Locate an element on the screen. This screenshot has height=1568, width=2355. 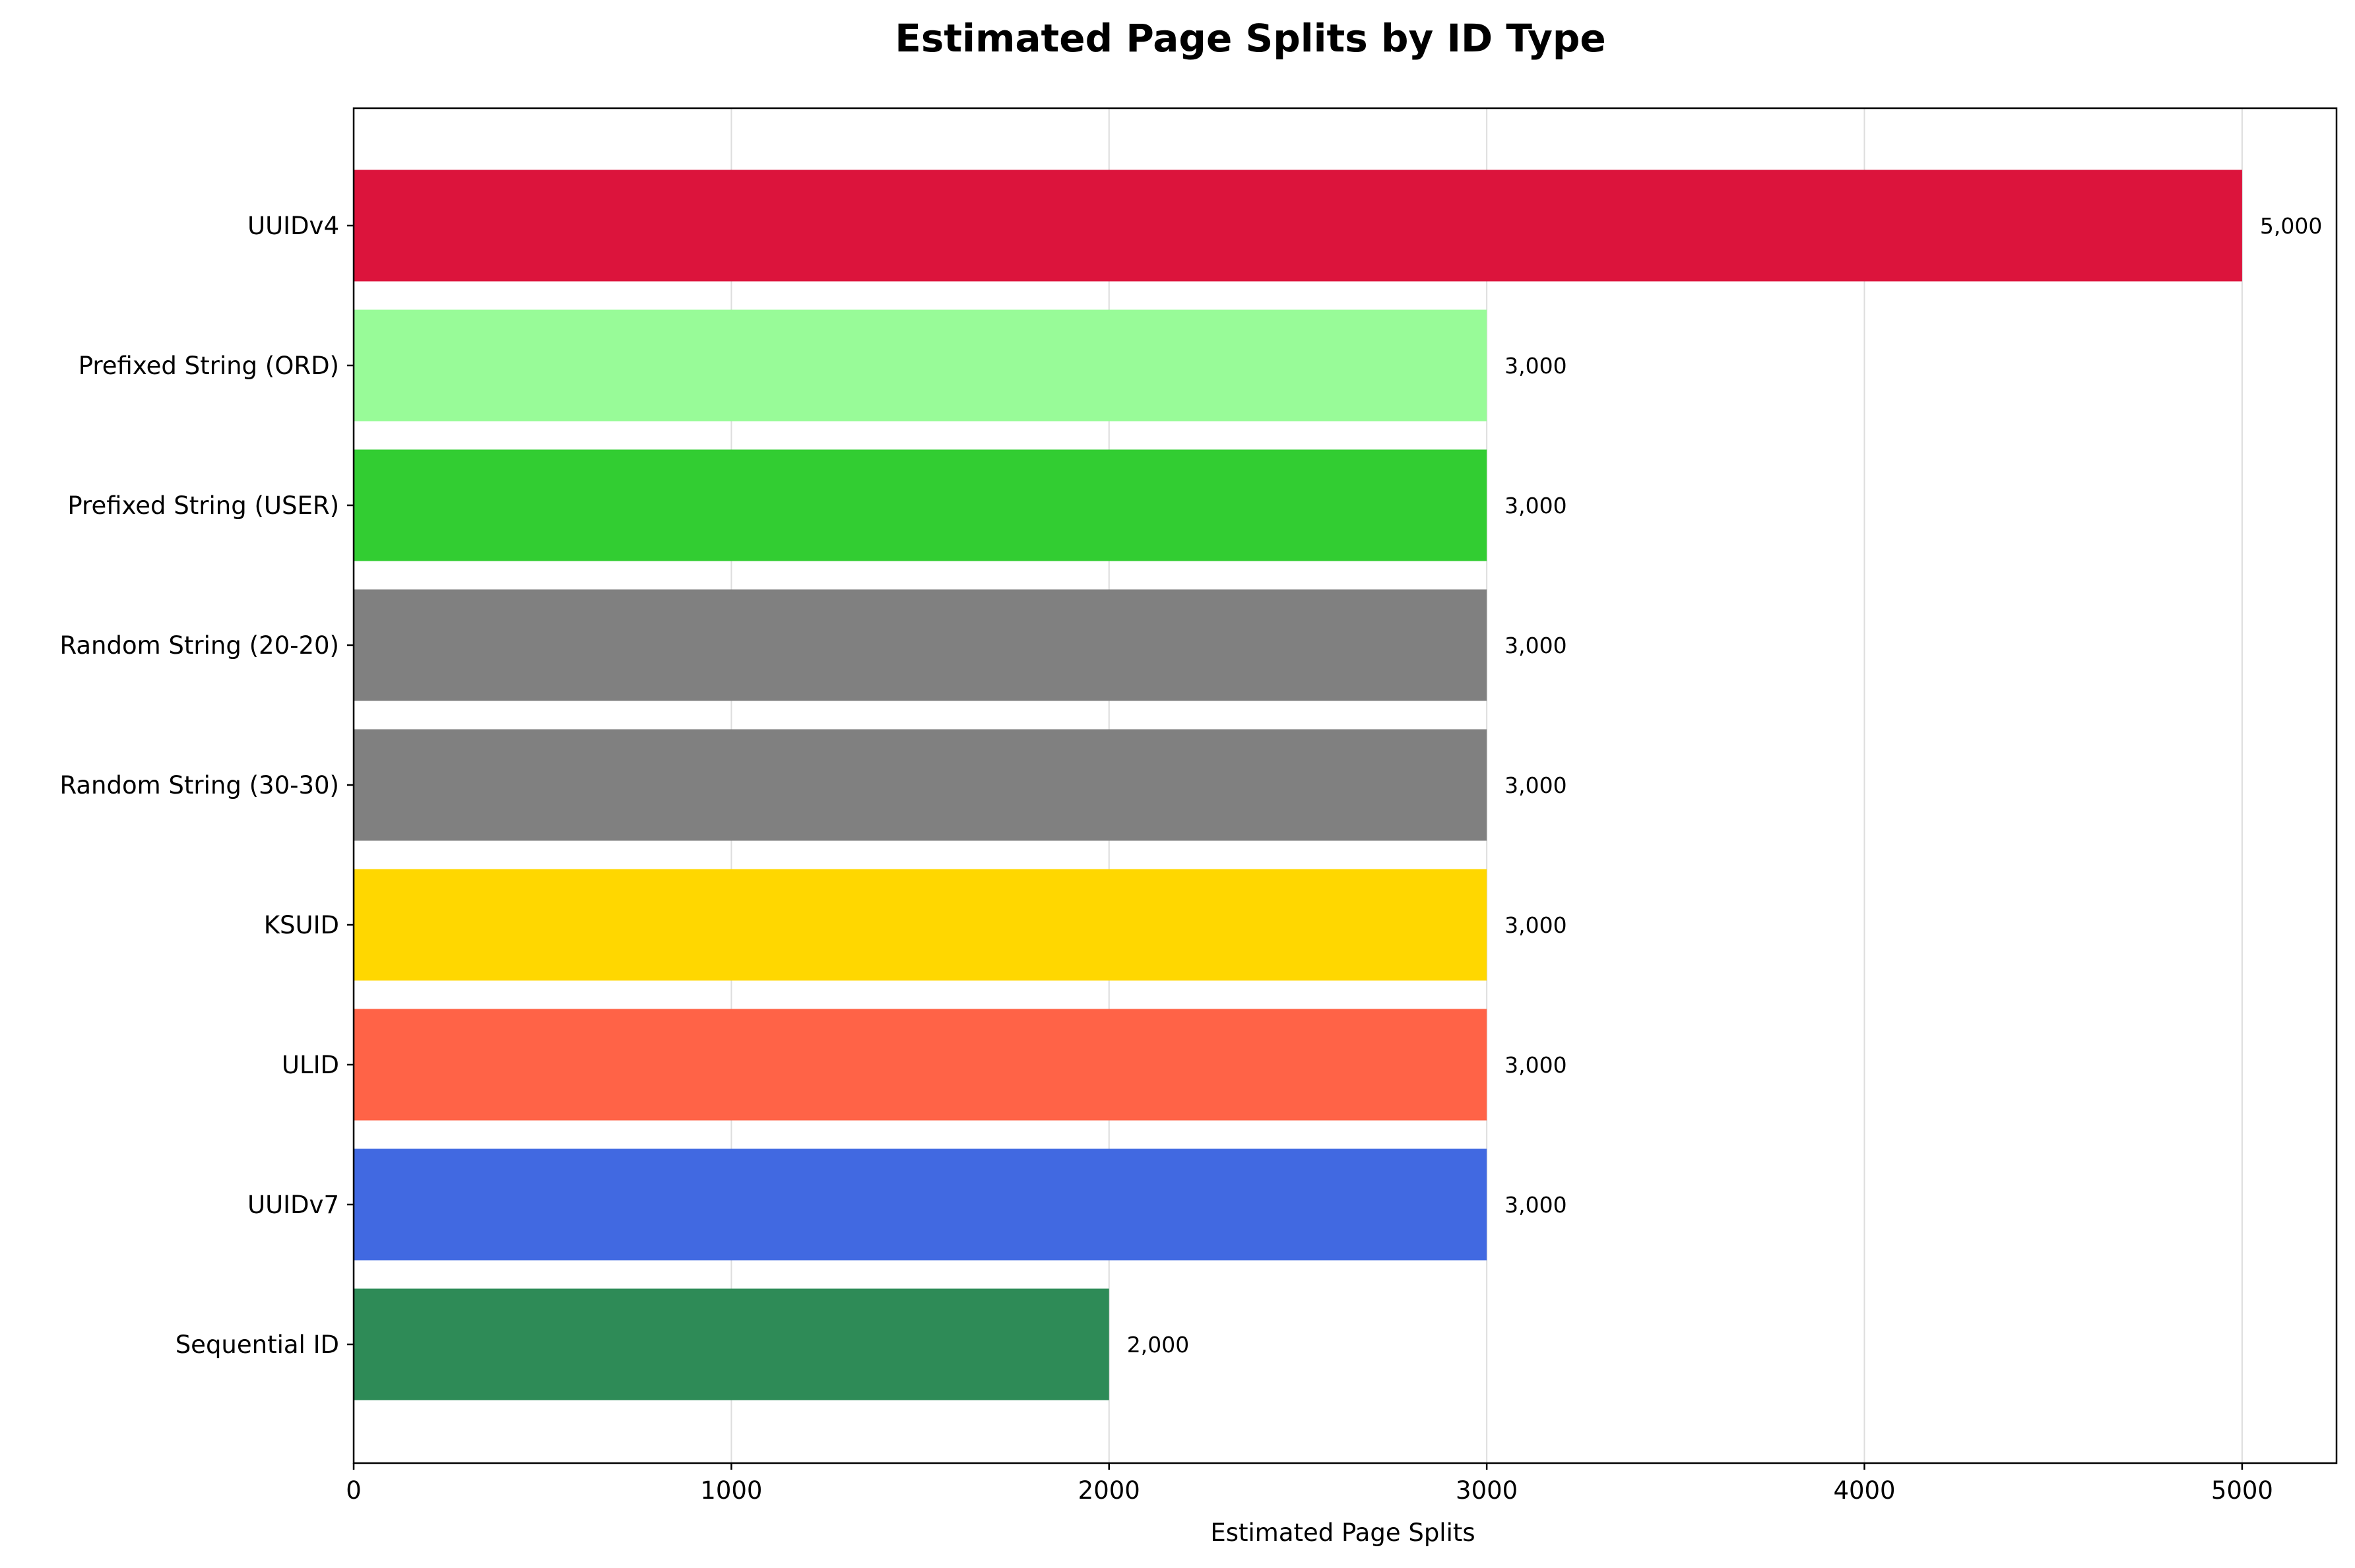
x-tick-label-5: 5000 is located at coordinates (2242, 1490).